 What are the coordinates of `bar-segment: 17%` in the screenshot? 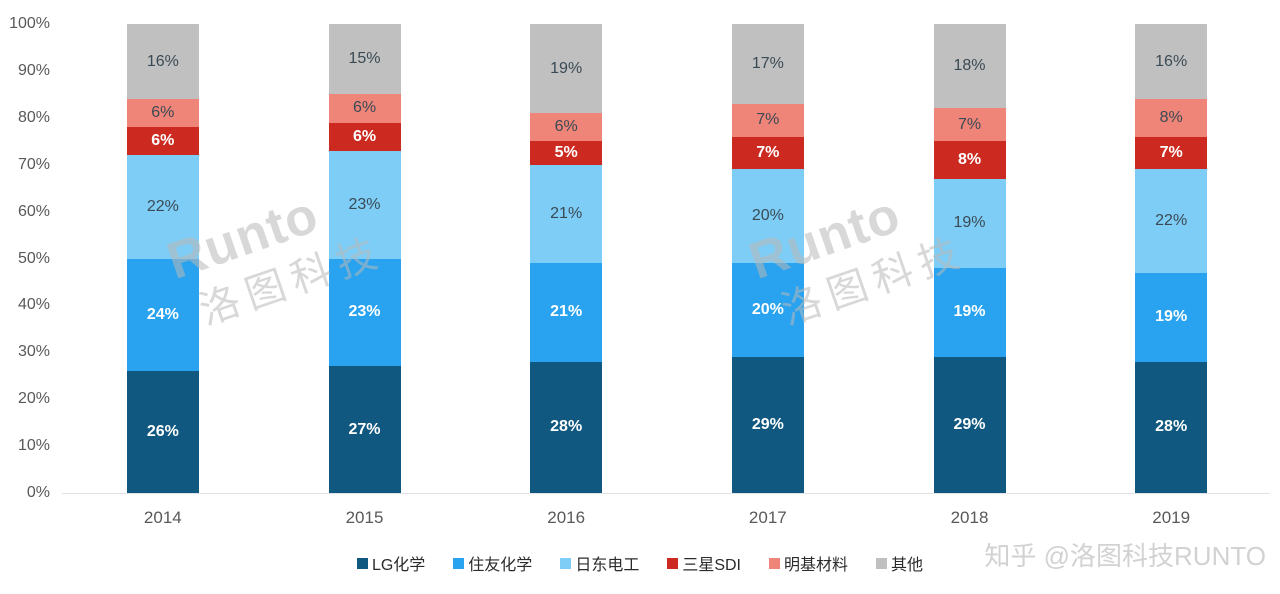 It's located at (767, 64).